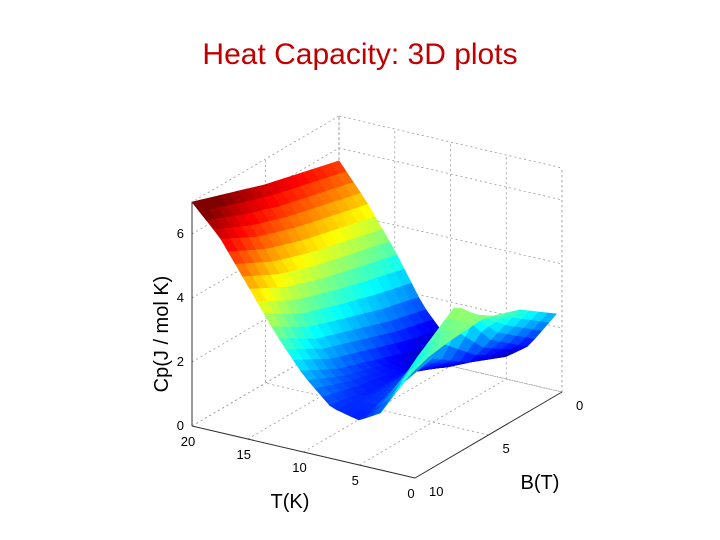 The height and width of the screenshot is (540, 720). Describe the element at coordinates (540, 483) in the screenshot. I see `y-axis-label: B(T)` at that location.